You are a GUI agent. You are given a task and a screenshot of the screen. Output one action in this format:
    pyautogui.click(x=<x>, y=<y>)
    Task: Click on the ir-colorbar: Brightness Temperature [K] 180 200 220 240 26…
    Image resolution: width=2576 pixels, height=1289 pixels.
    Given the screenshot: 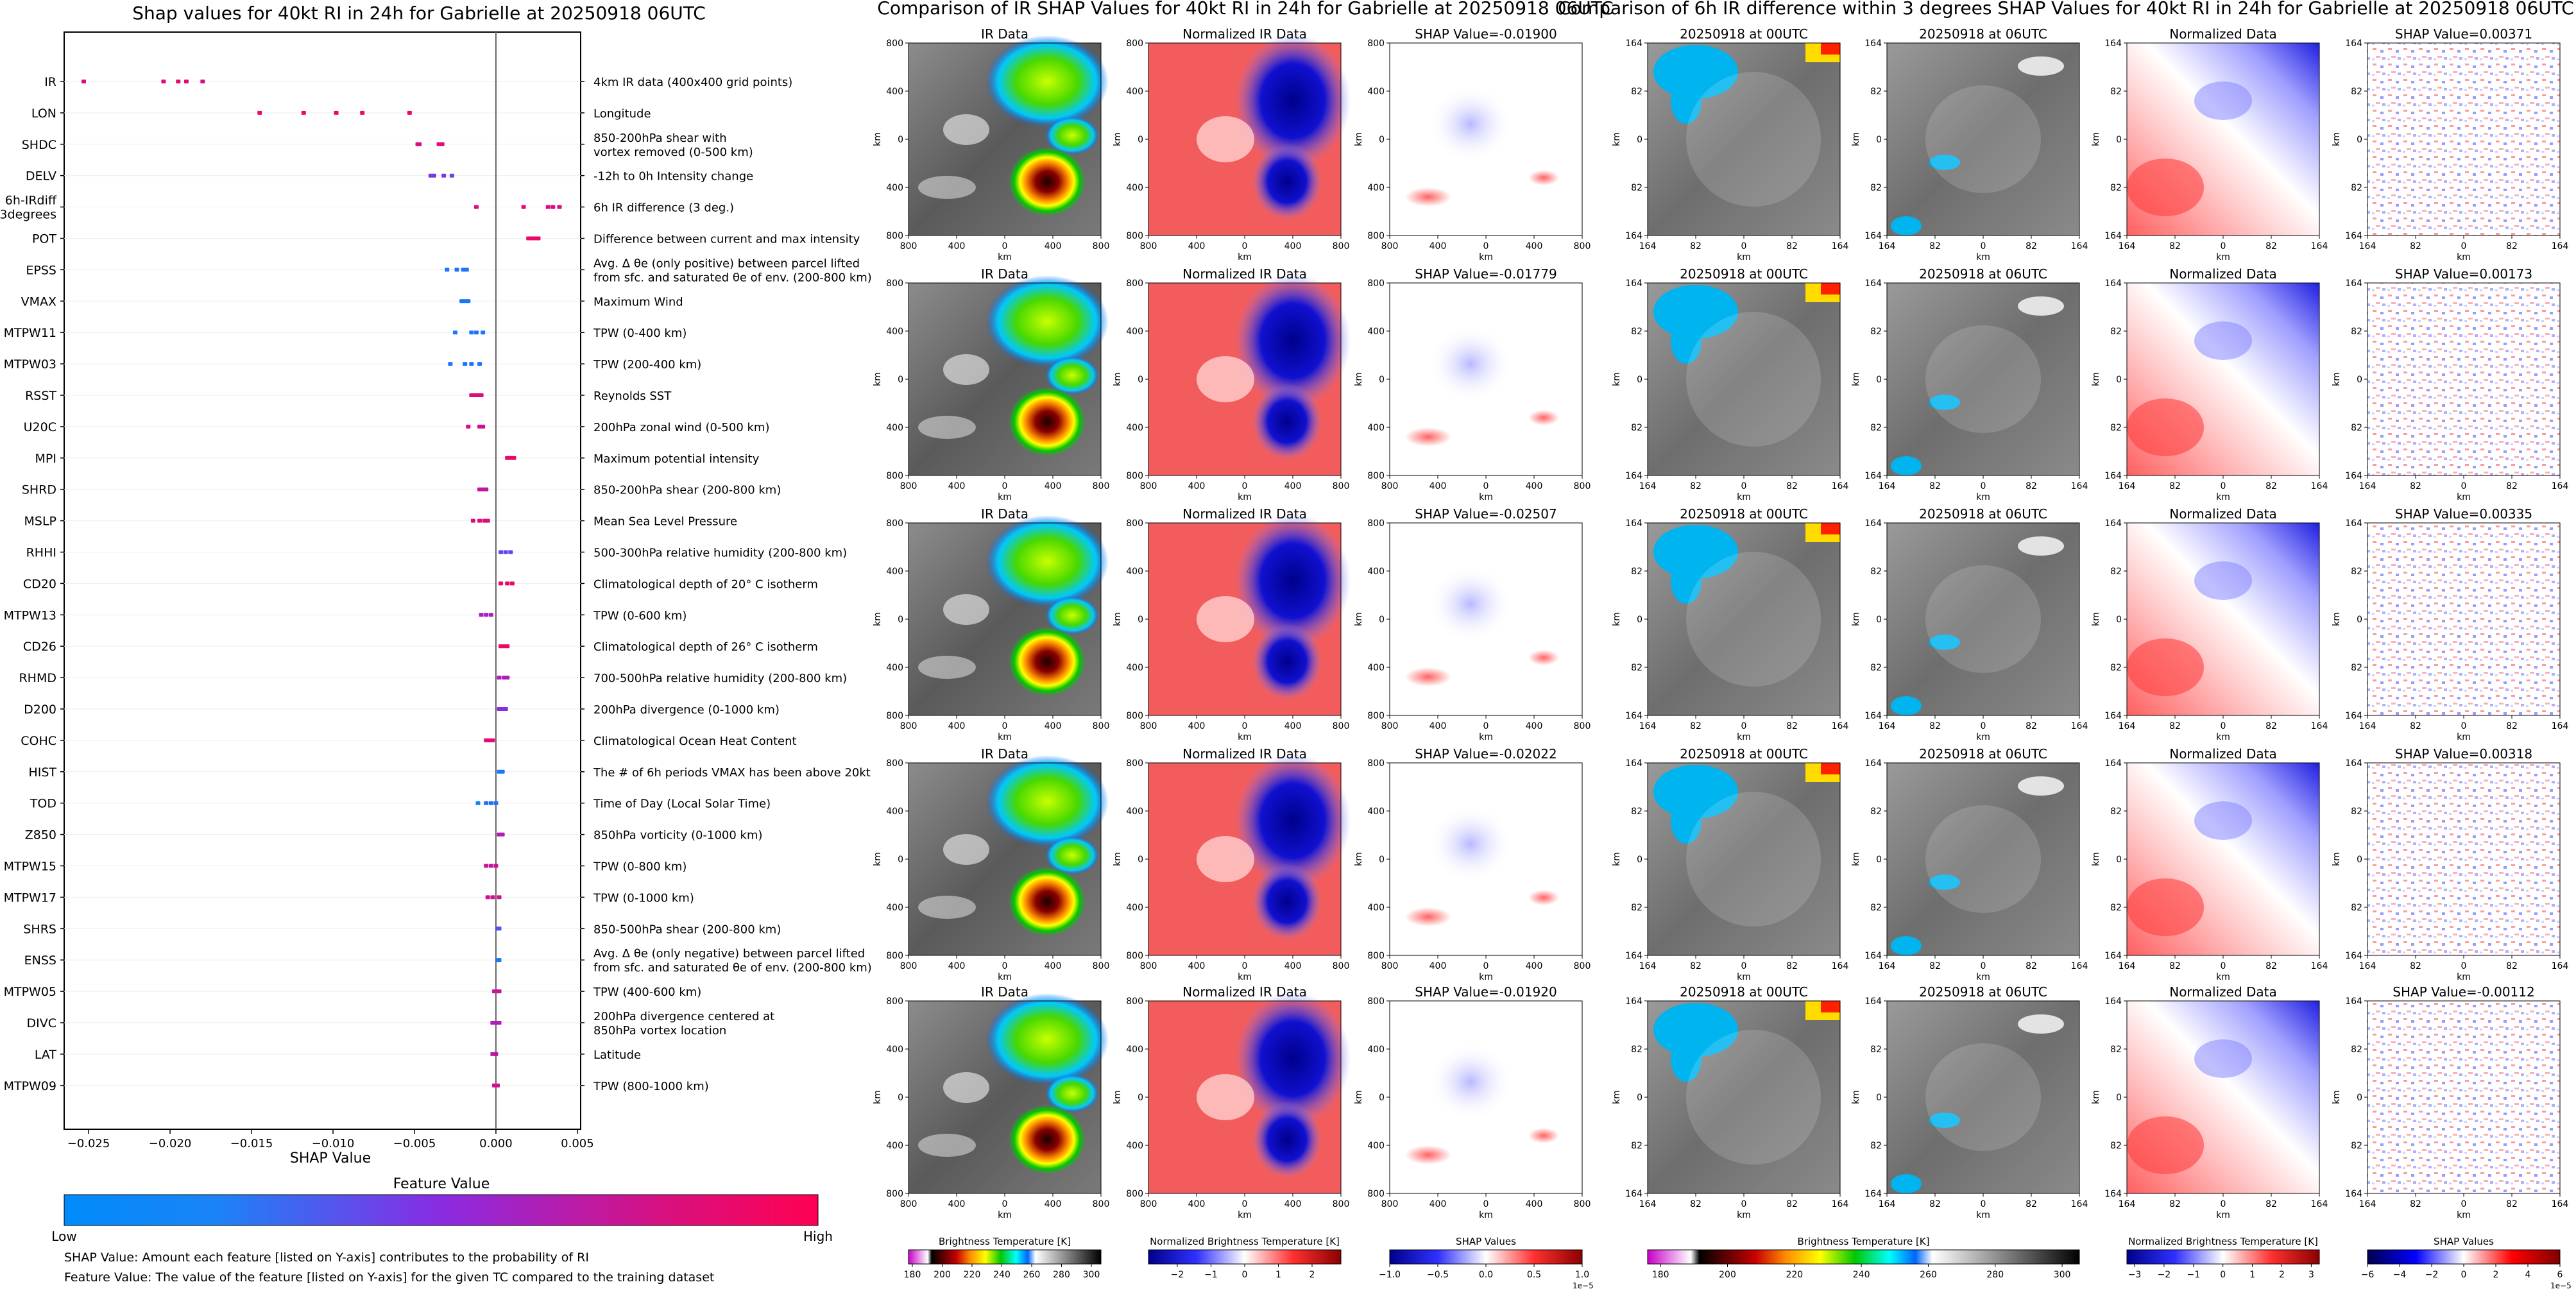 What is the action you would take?
    pyautogui.click(x=1003, y=1258)
    